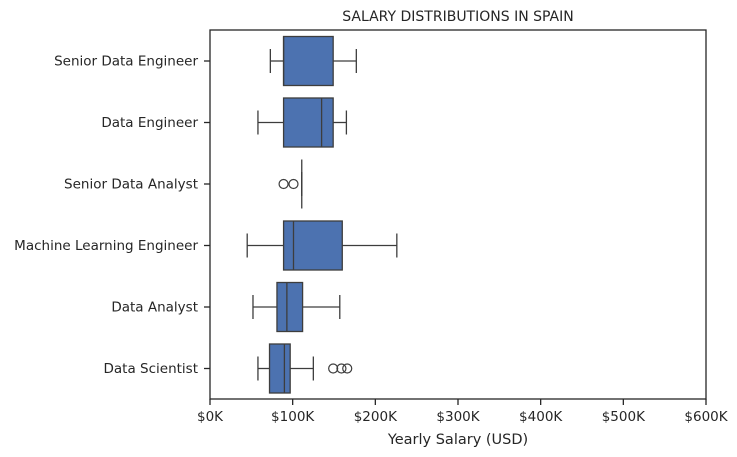 The image size is (737, 457). I want to click on x-axis-label: Yearly Salary (USD), so click(457, 440).